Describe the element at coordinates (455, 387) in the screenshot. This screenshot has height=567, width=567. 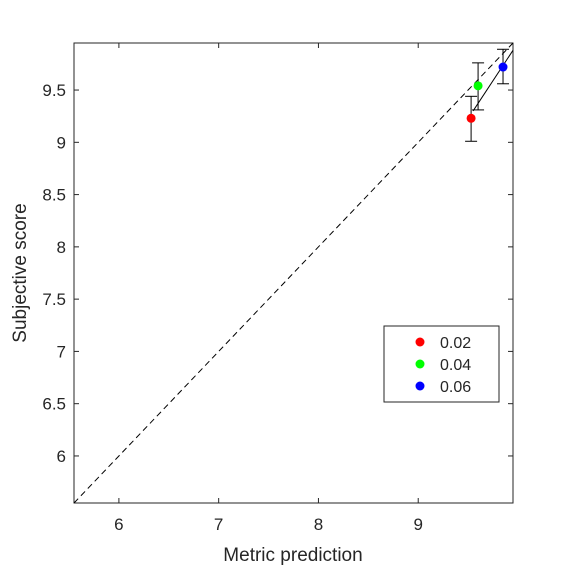
I see `legend-label-2: 0.06` at that location.